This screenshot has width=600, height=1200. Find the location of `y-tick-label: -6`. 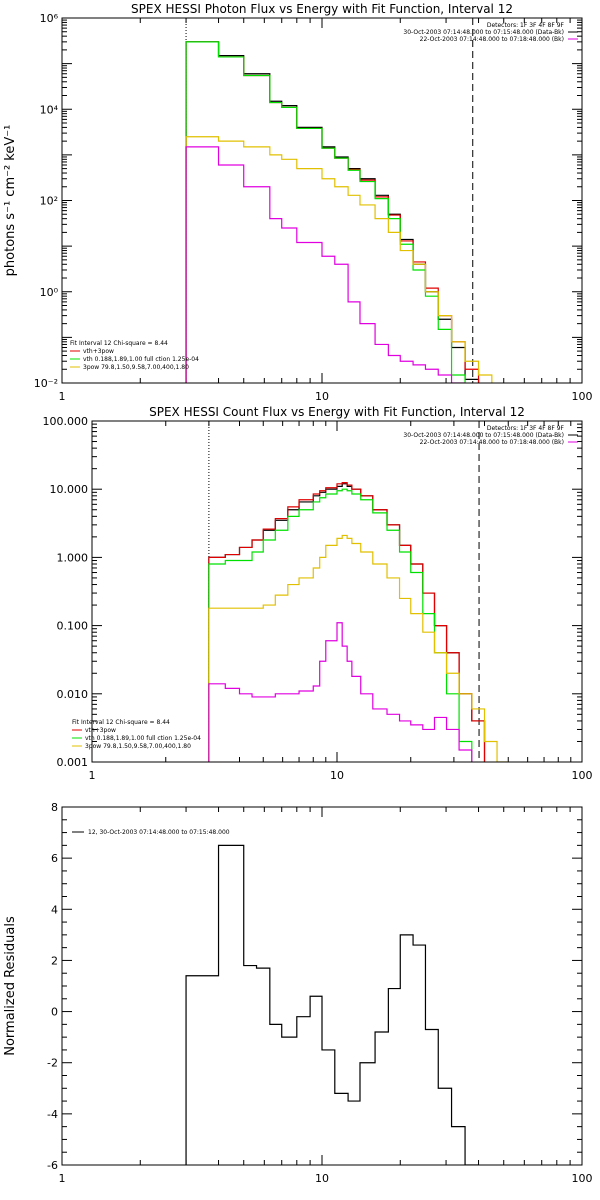

y-tick-label: -6 is located at coordinates (52, 1165).